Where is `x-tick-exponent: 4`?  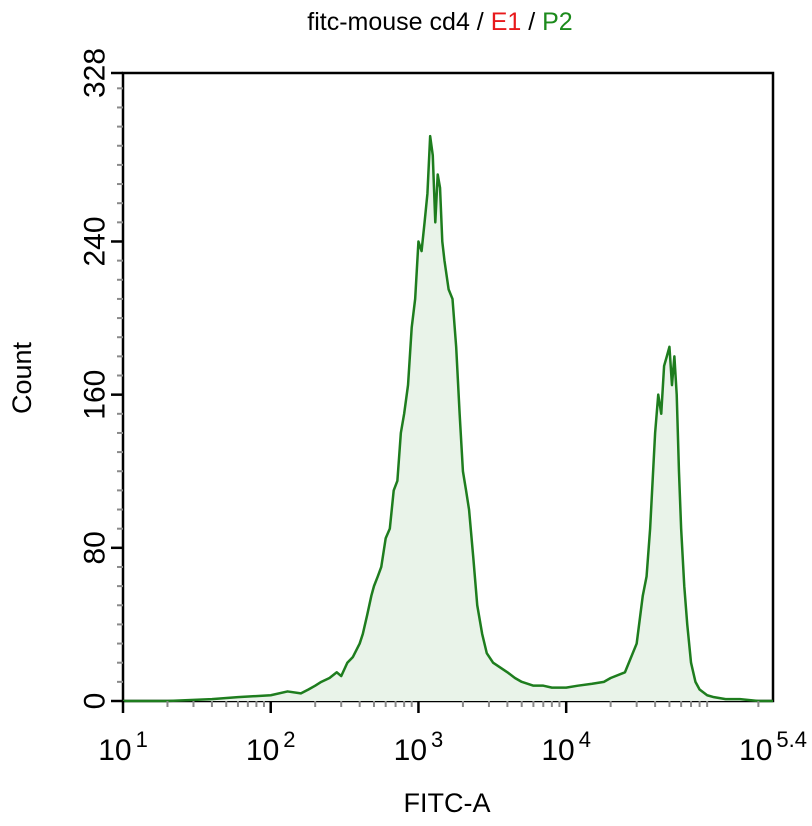
x-tick-exponent: 4 is located at coordinates (585, 739).